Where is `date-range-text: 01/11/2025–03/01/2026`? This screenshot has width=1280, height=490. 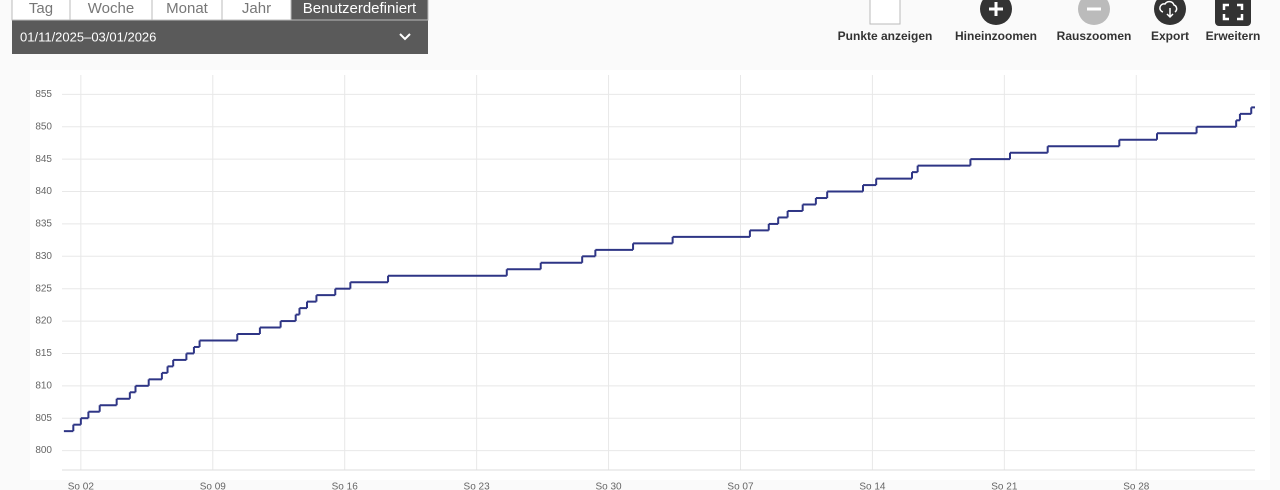 date-range-text: 01/11/2025–03/01/2026 is located at coordinates (88, 36).